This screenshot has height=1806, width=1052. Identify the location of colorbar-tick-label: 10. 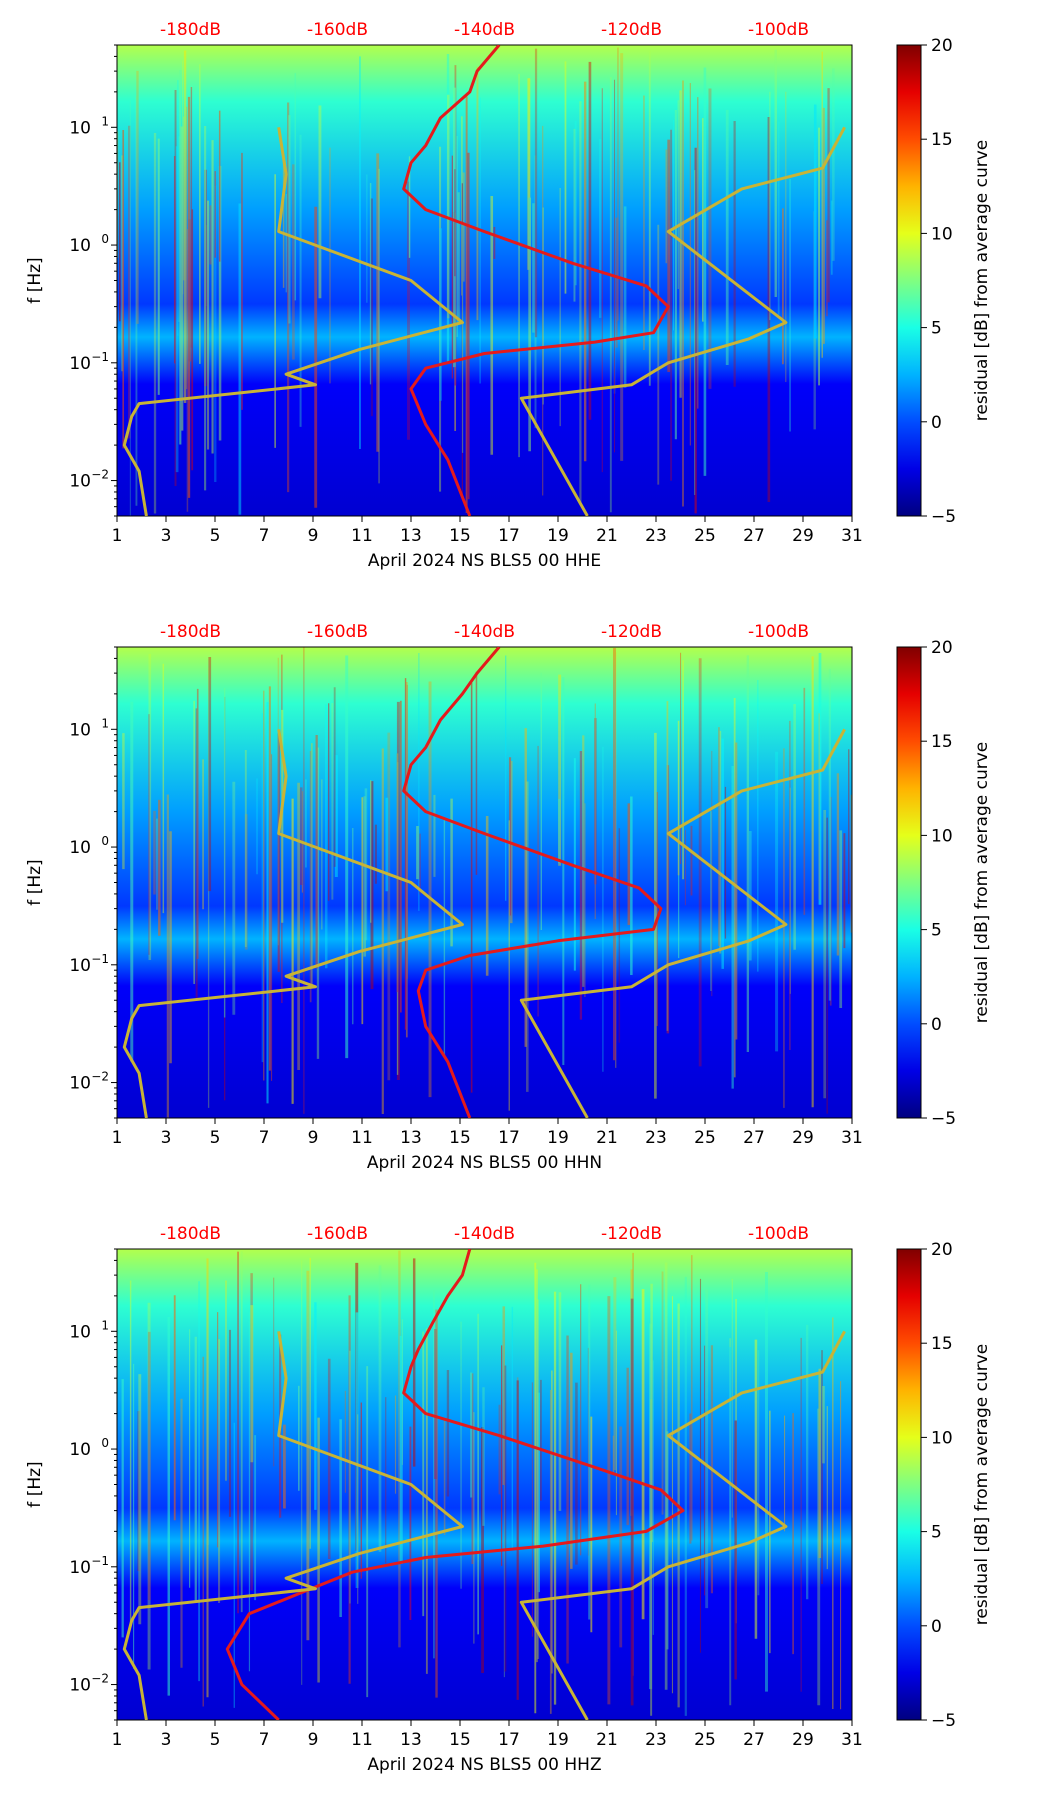
(942, 836).